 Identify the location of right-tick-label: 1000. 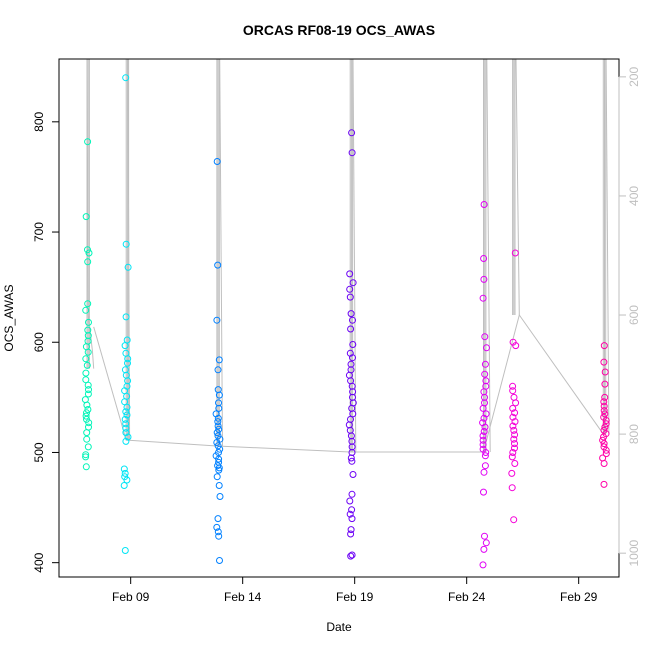
(634, 553).